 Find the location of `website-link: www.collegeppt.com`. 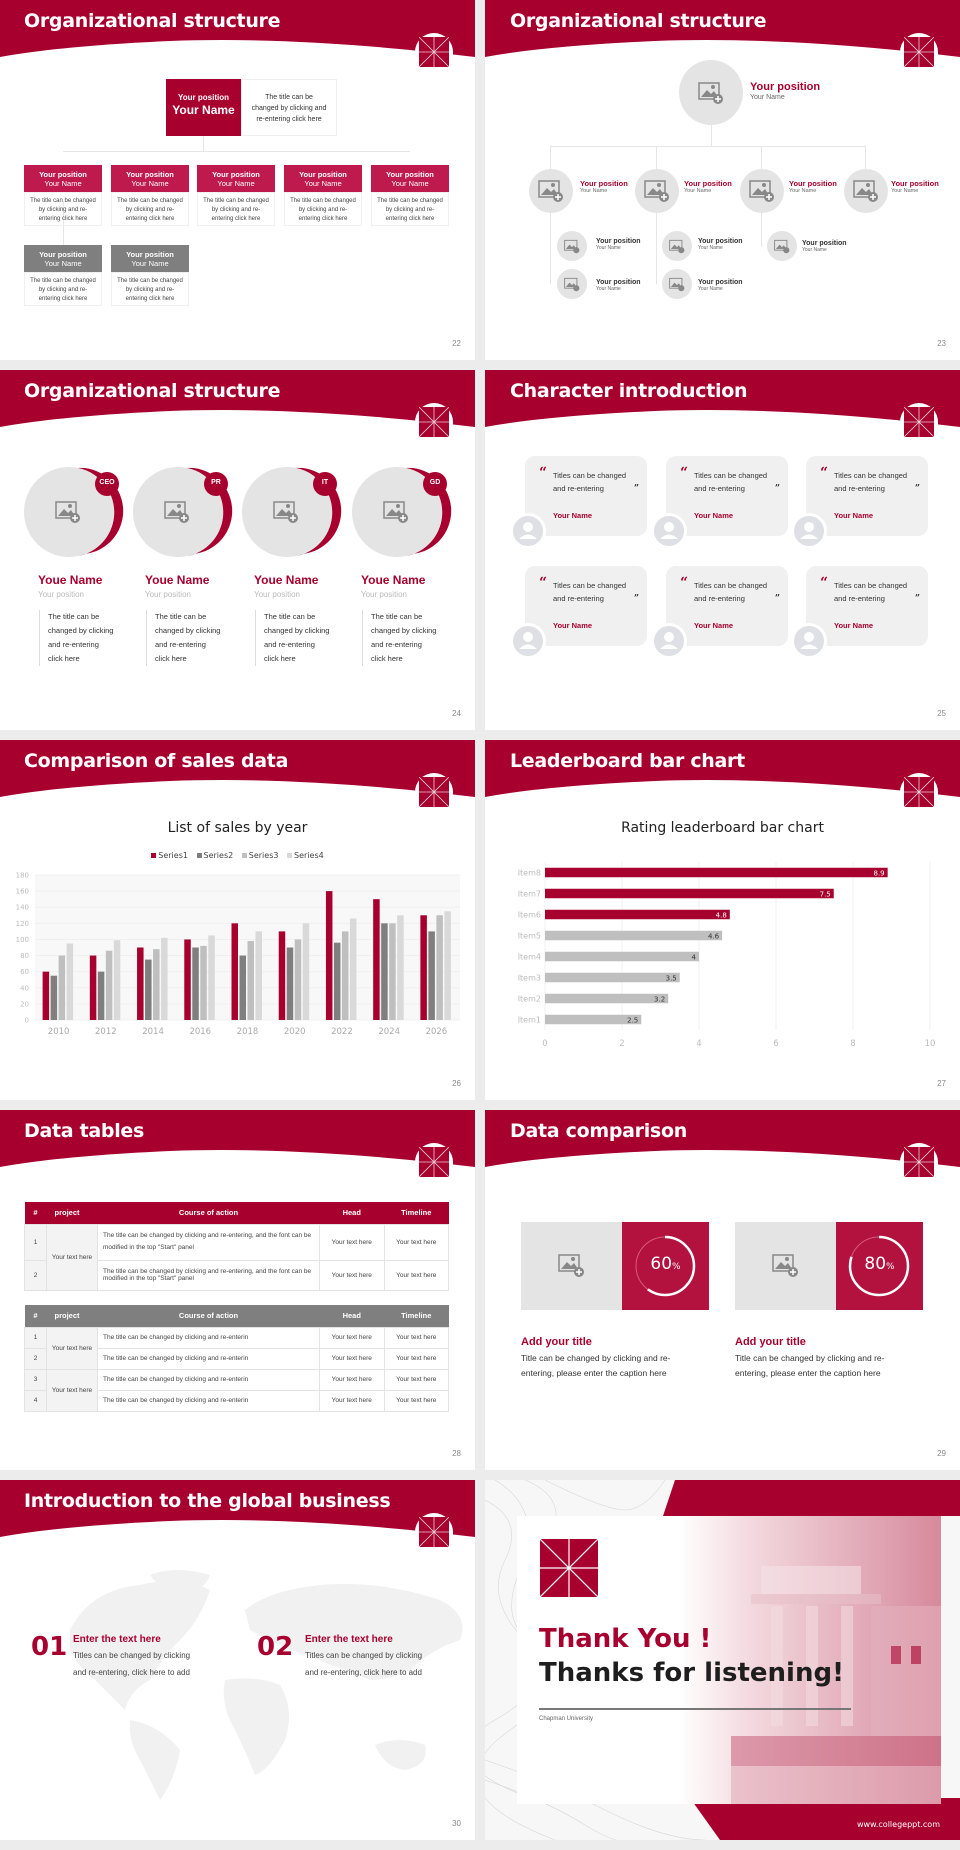

website-link: www.collegeppt.com is located at coordinates (898, 1824).